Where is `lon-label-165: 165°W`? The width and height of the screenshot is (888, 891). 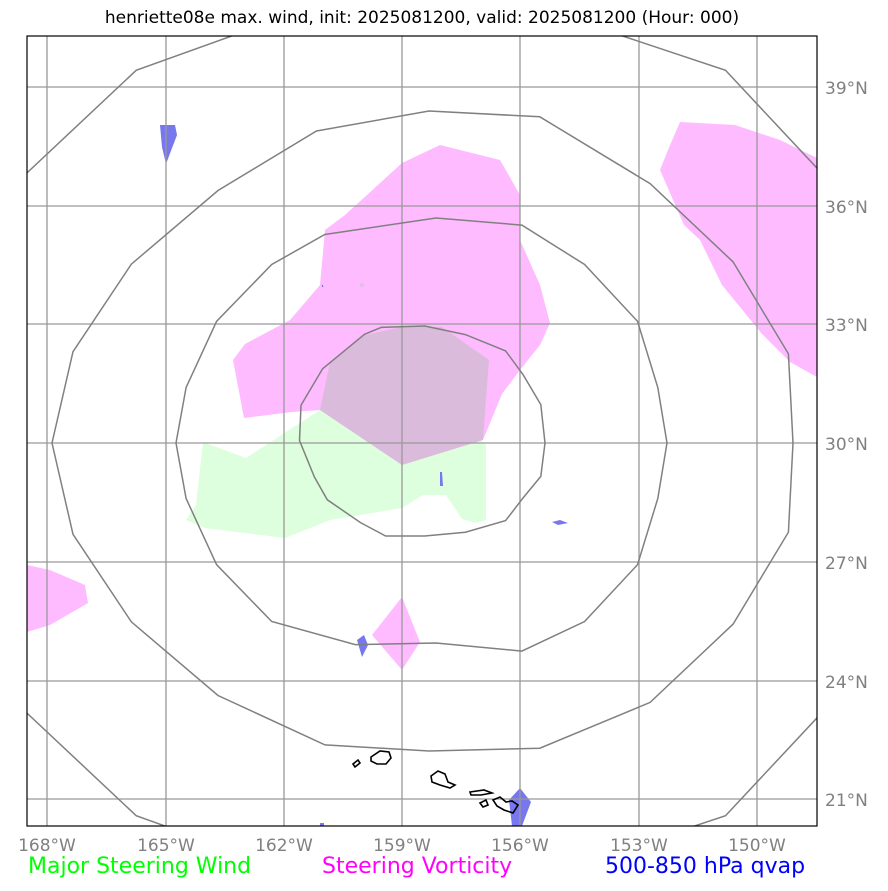 lon-label-165: 165°W is located at coordinates (166, 846).